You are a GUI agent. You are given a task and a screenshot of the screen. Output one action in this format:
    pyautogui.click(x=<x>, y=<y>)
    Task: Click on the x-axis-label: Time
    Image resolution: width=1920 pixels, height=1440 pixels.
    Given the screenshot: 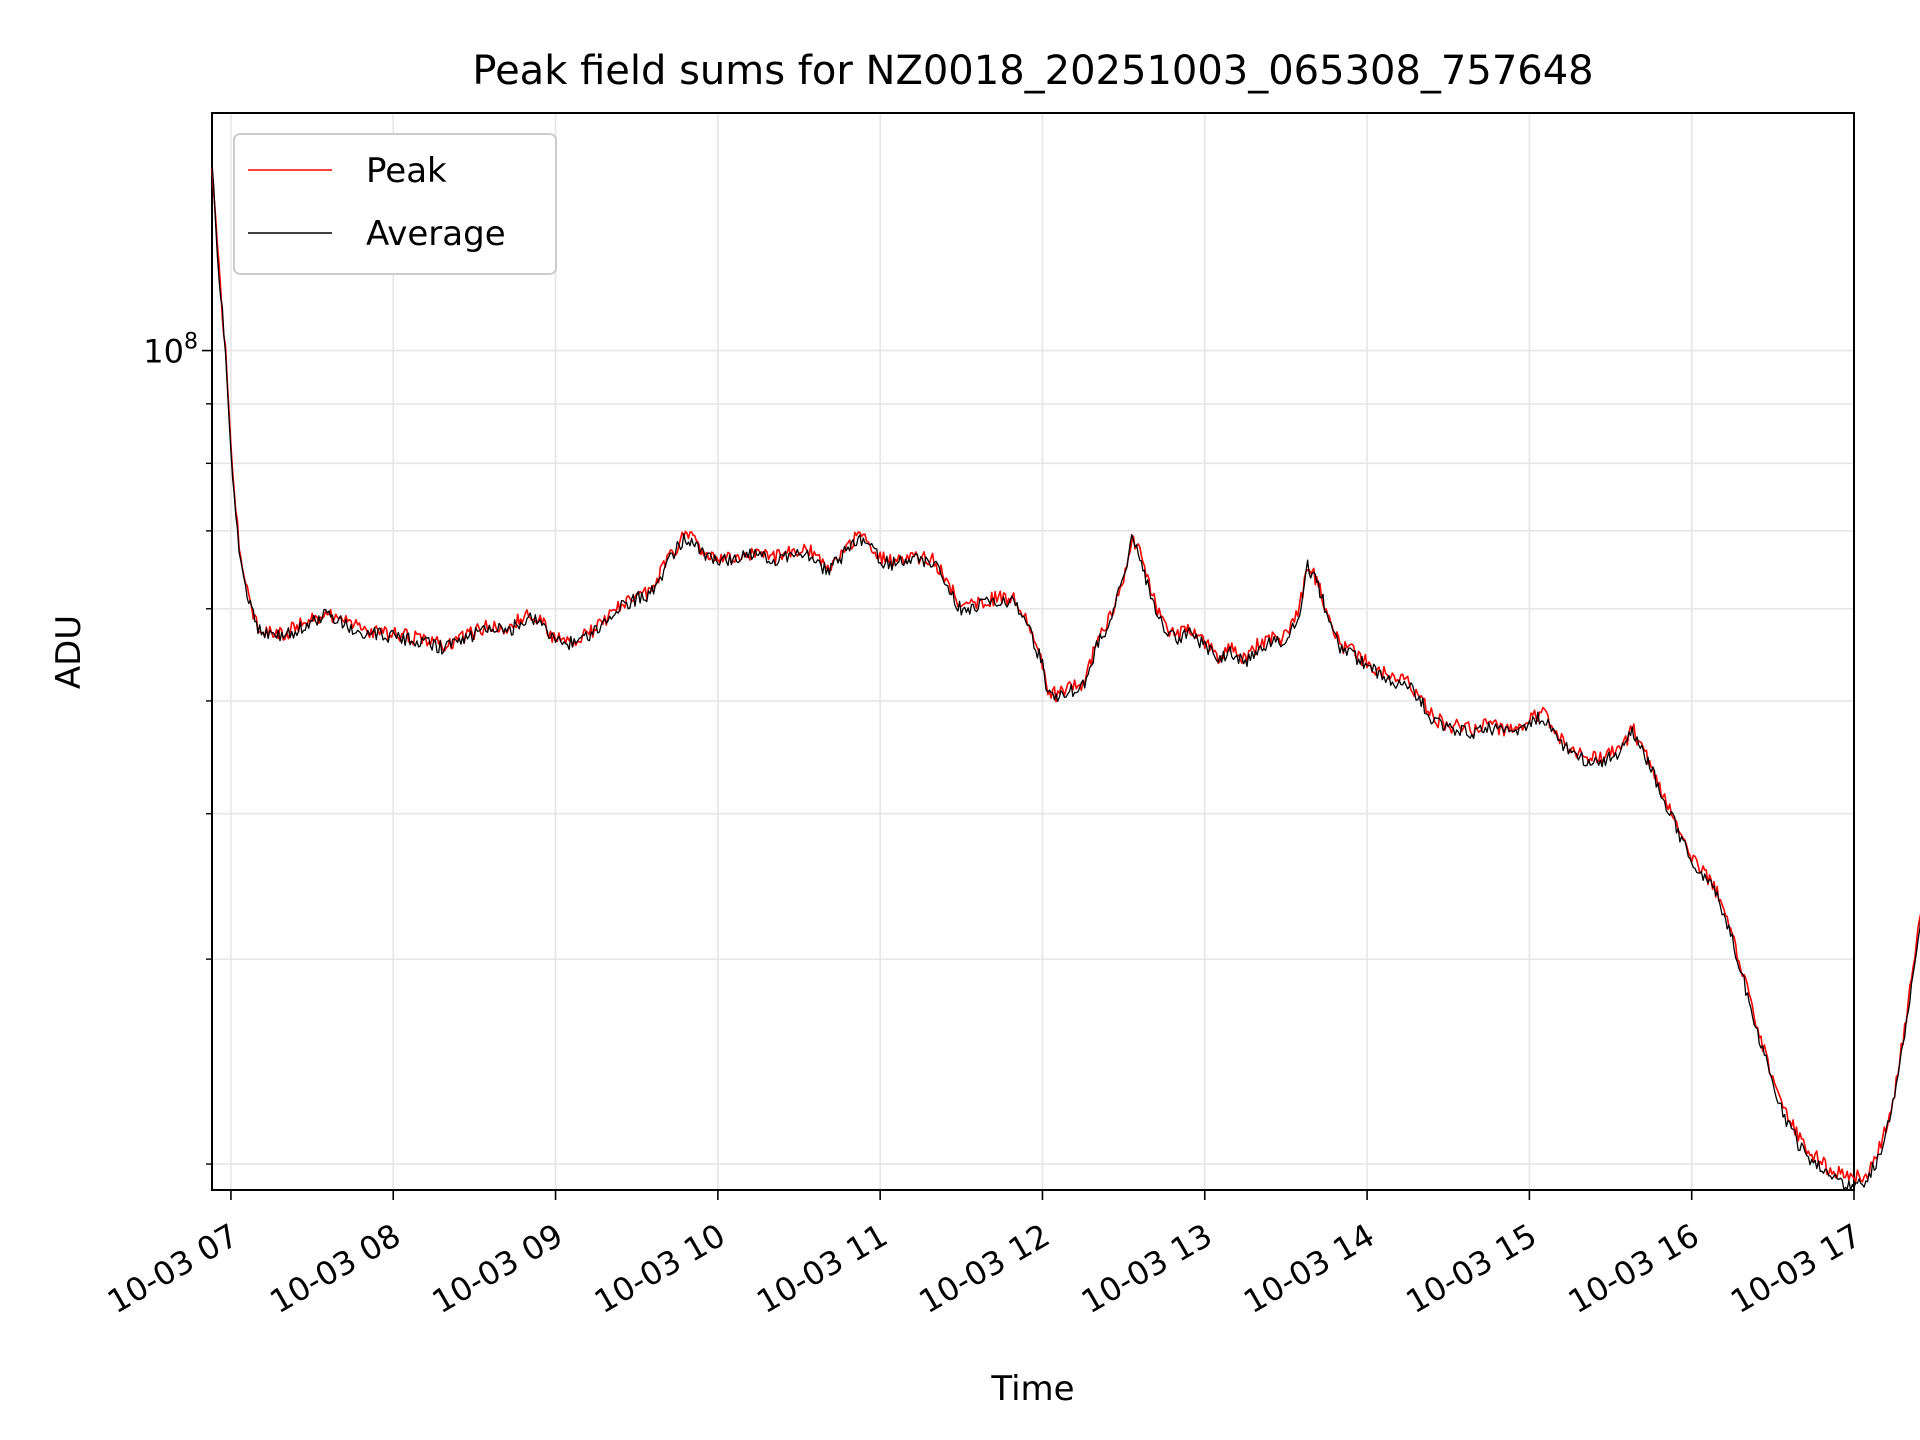 What is the action you would take?
    pyautogui.click(x=1032, y=1389)
    